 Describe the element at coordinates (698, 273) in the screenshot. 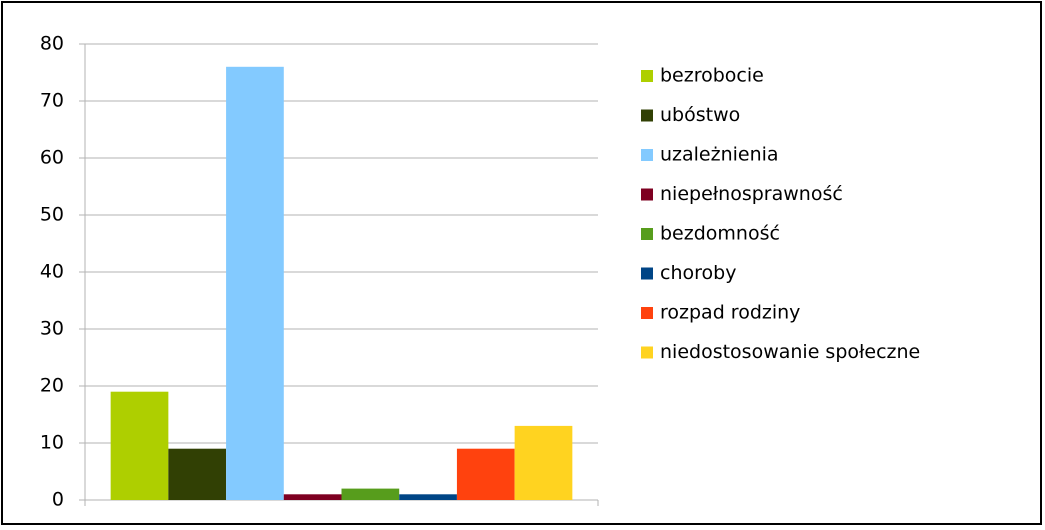

I see `legend-label: choroby` at that location.